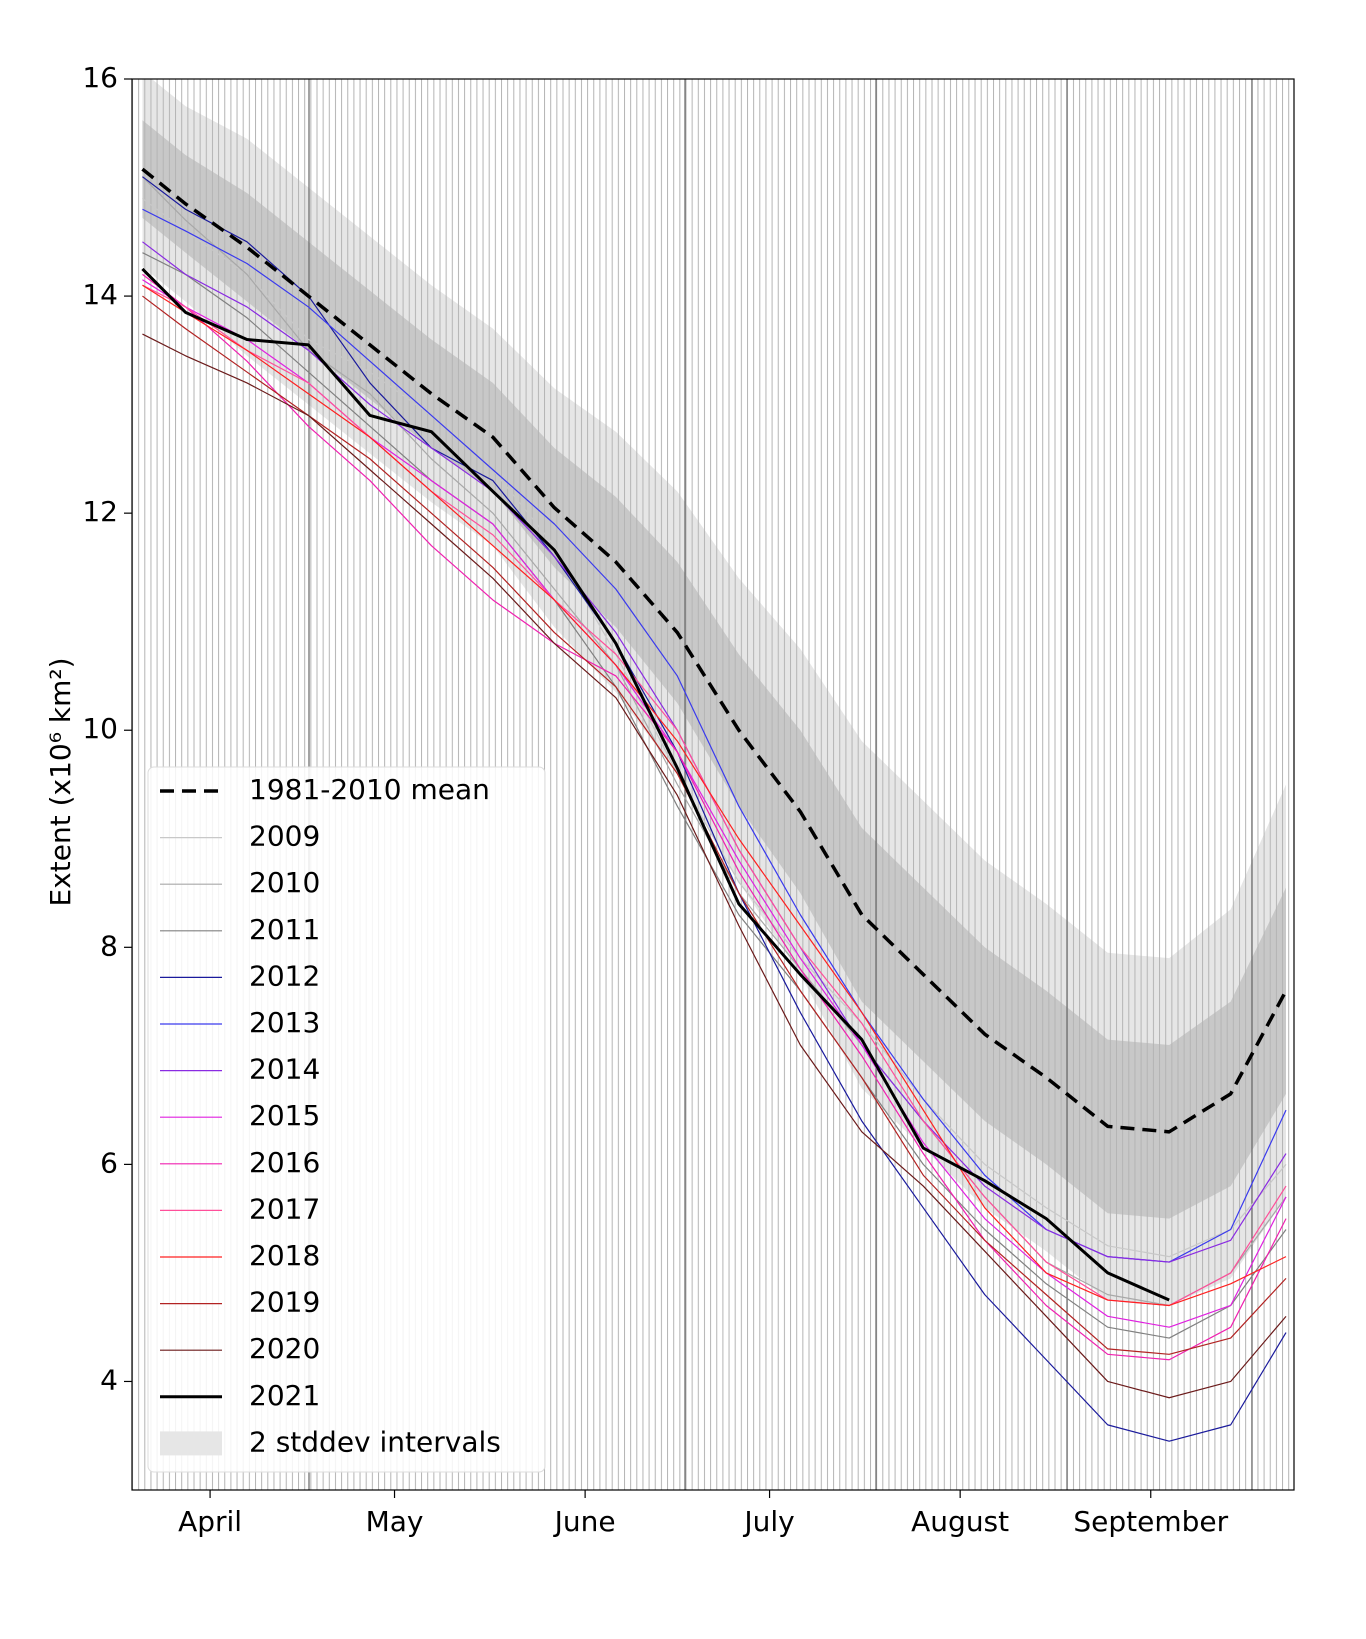 The height and width of the screenshot is (1639, 1366). What do you see at coordinates (960, 1521) in the screenshot?
I see `x-tick-label: August` at bounding box center [960, 1521].